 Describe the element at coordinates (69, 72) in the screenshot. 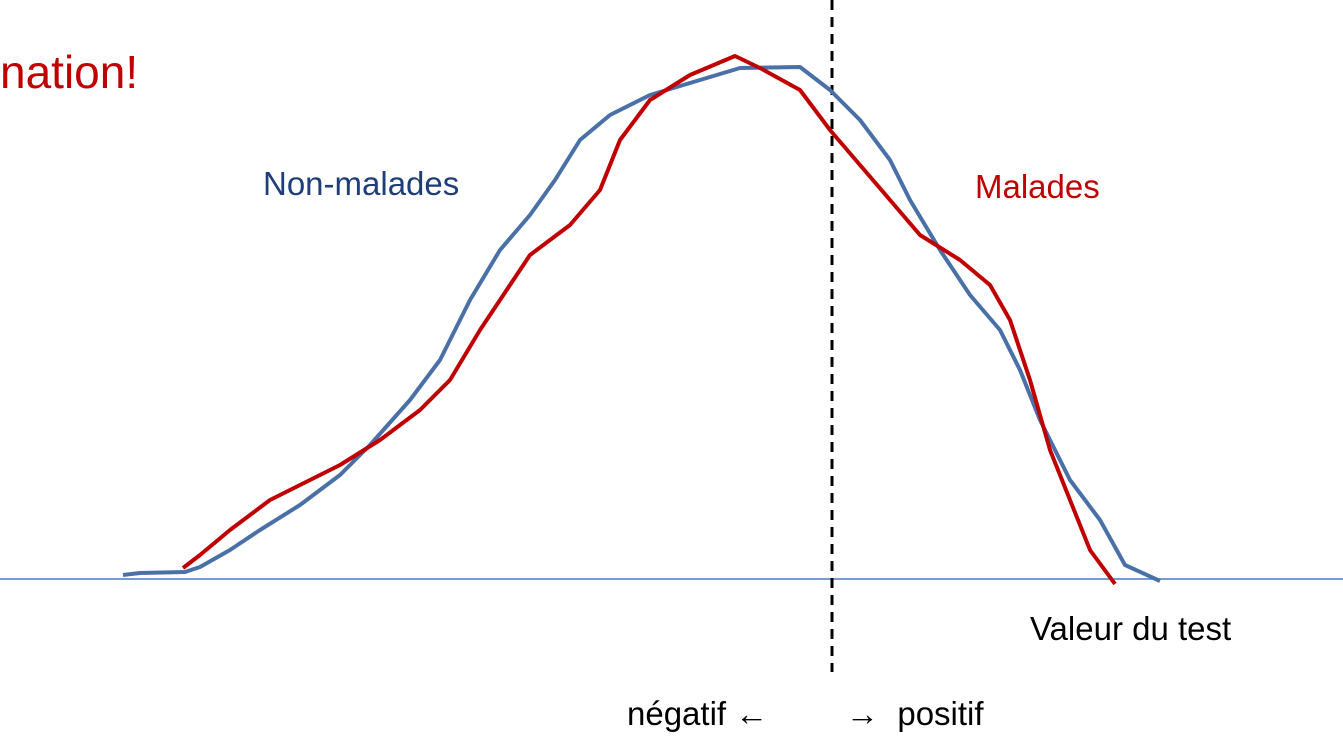

I see `slide-title: nation!` at that location.